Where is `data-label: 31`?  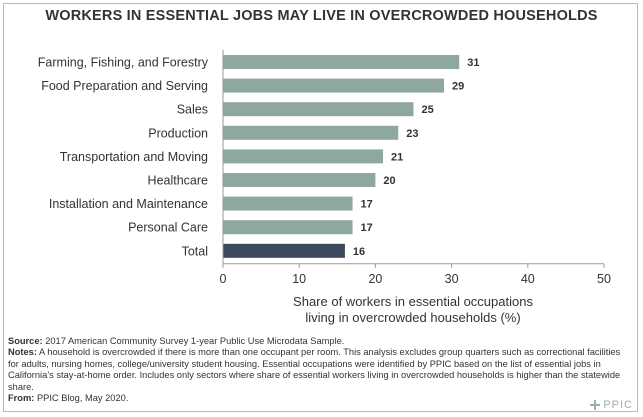
data-label: 31 is located at coordinates (473, 63).